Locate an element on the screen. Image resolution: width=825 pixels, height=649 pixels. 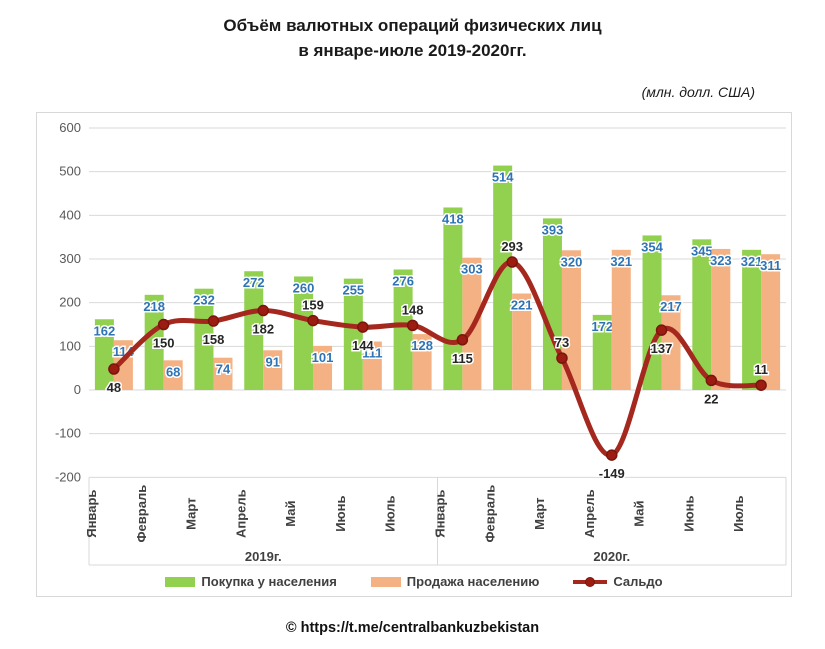
saldo-value-label: 293 is located at coordinates (512, 246).